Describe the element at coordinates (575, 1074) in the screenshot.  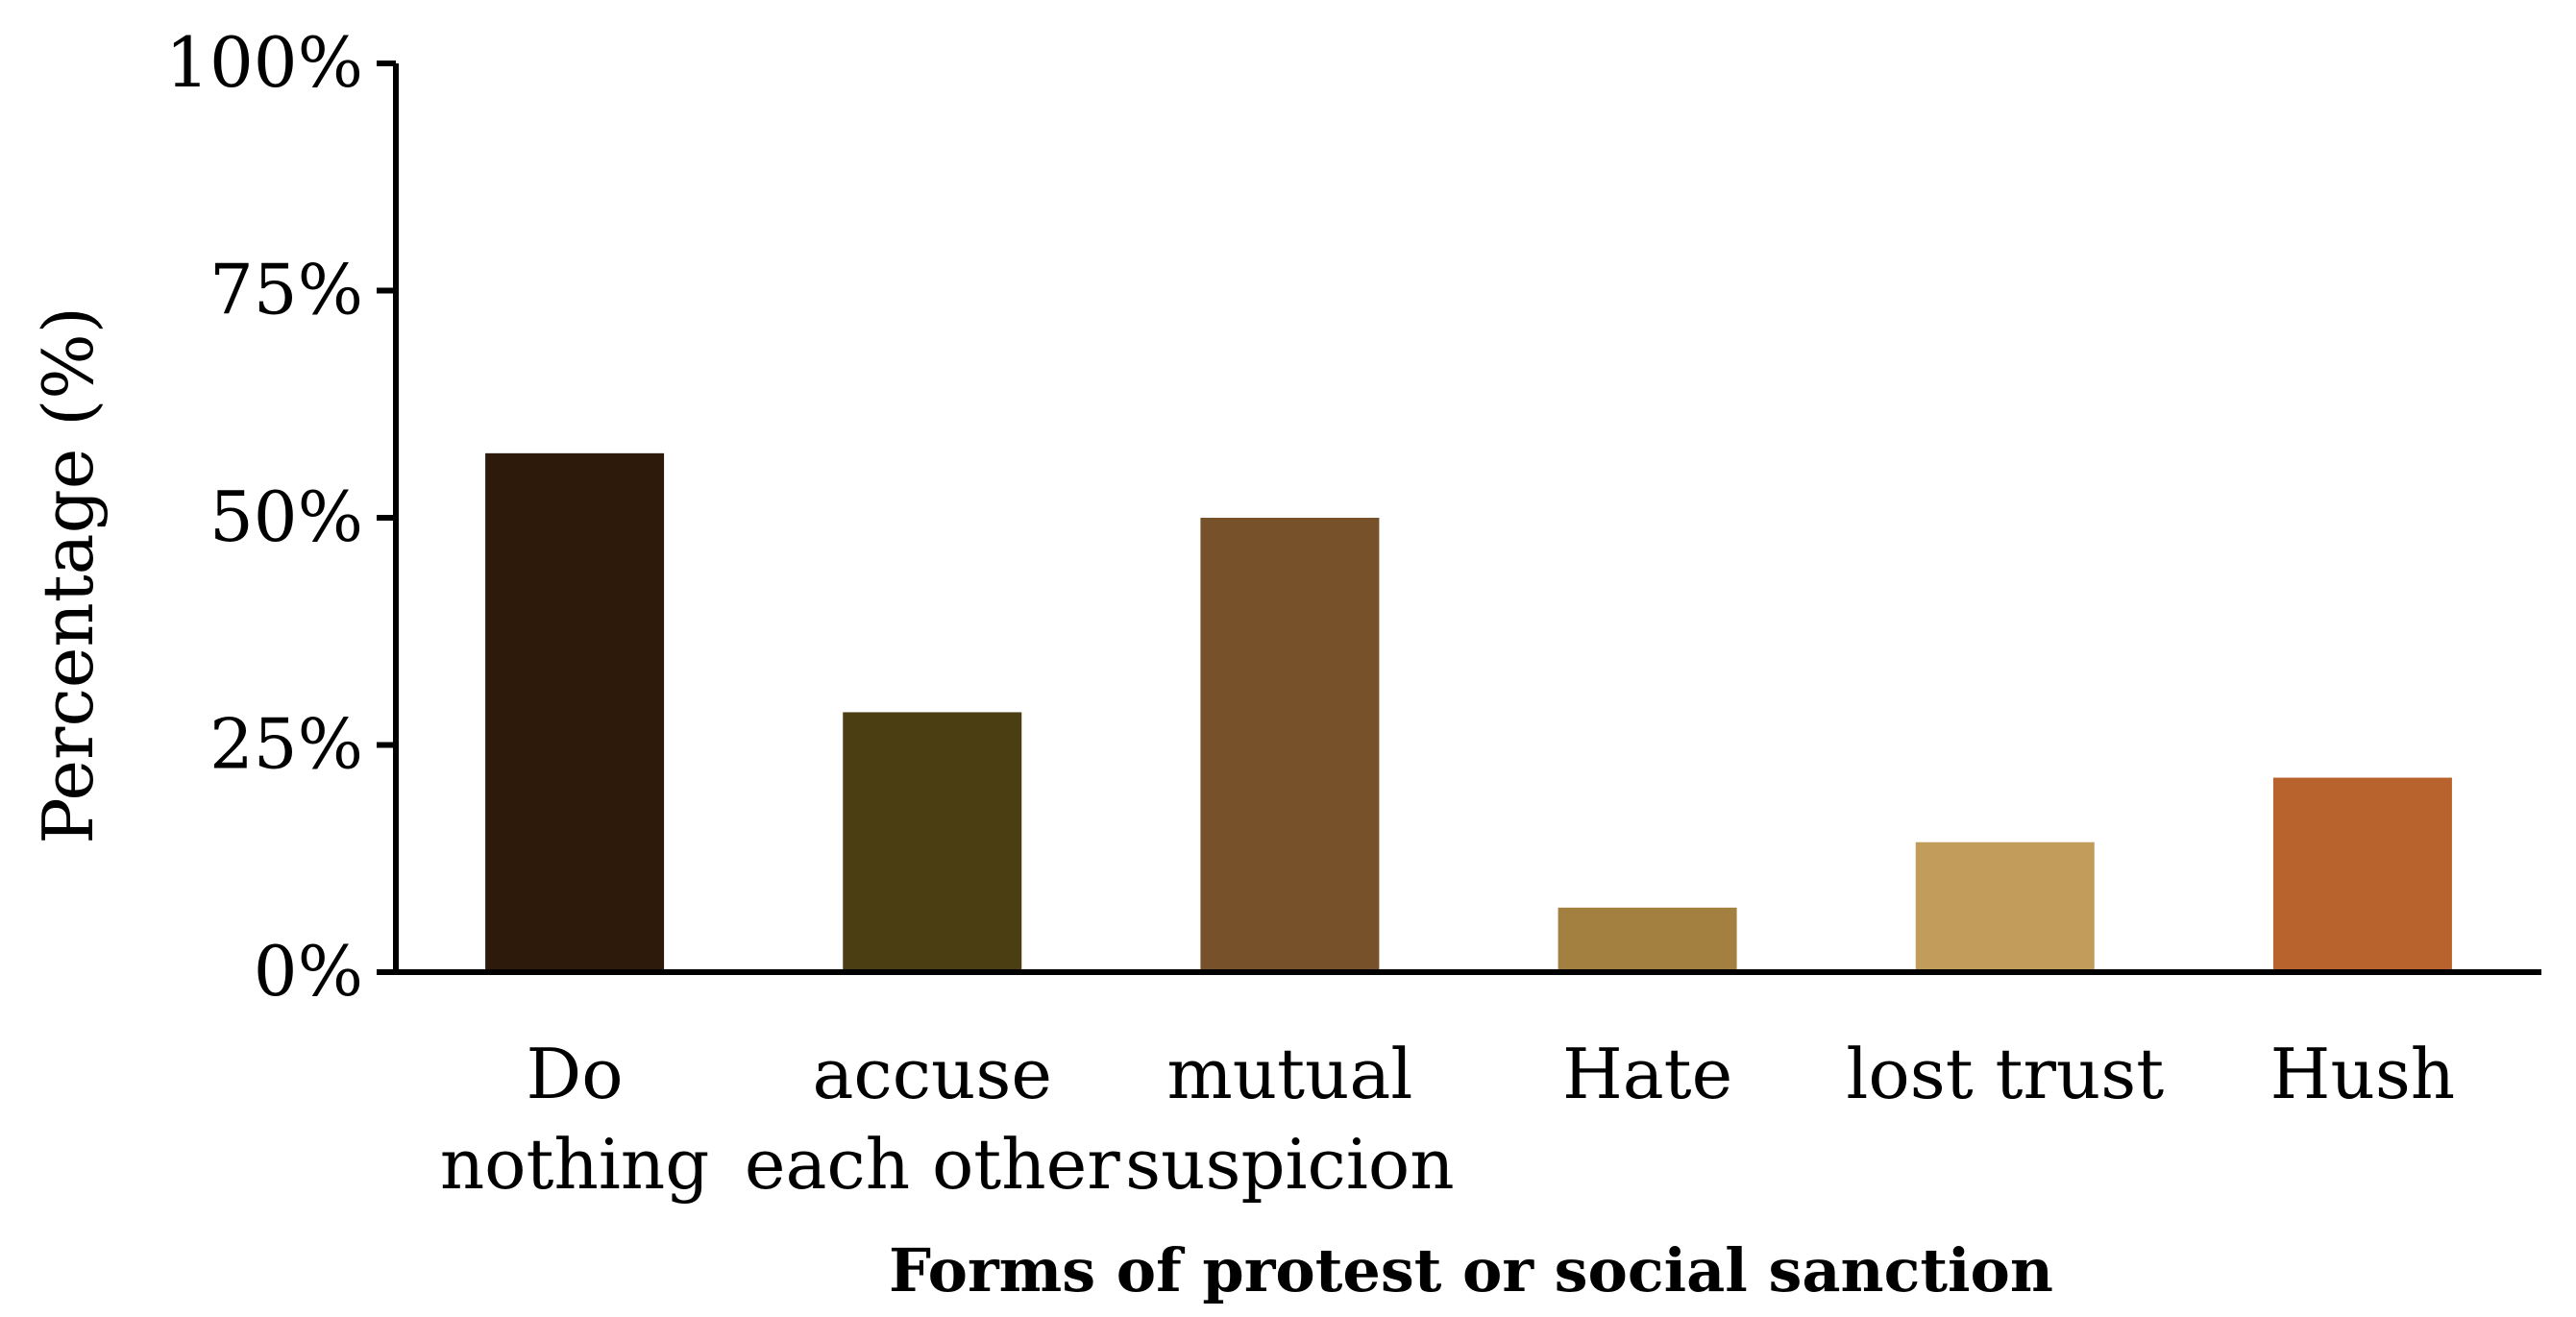
I see `x-category-label: Do` at that location.